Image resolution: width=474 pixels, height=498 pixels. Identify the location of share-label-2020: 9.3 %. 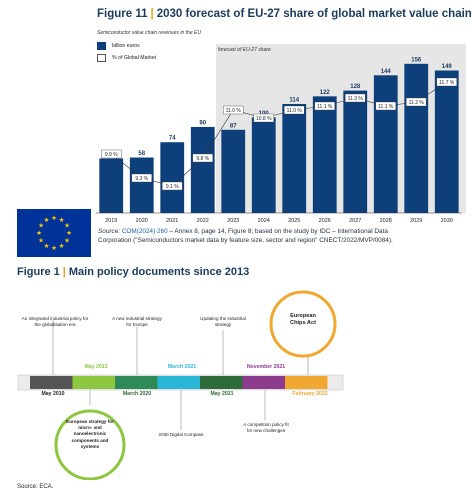
(141, 179).